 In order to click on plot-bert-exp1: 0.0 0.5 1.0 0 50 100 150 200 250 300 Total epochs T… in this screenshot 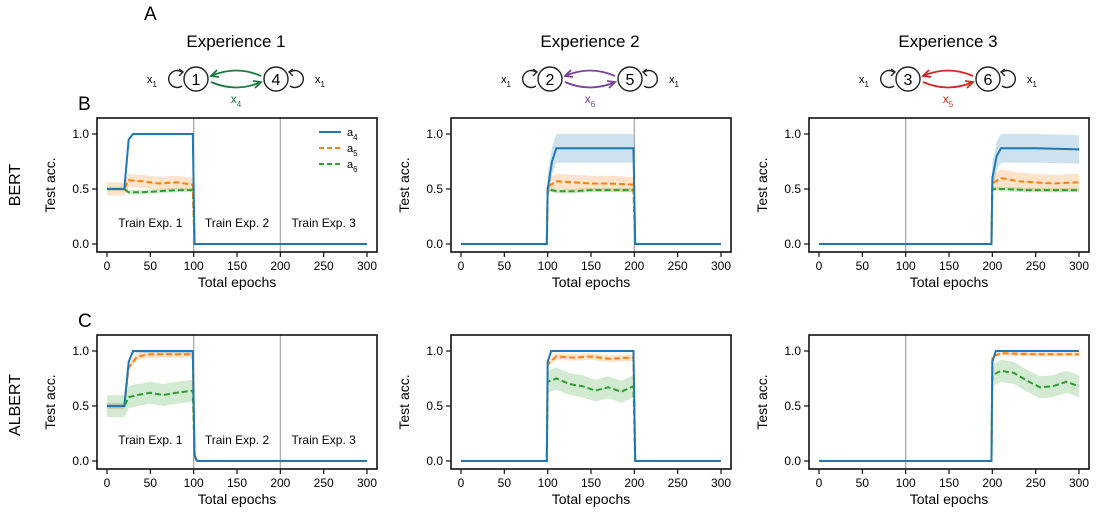, I will do `click(210, 203)`.